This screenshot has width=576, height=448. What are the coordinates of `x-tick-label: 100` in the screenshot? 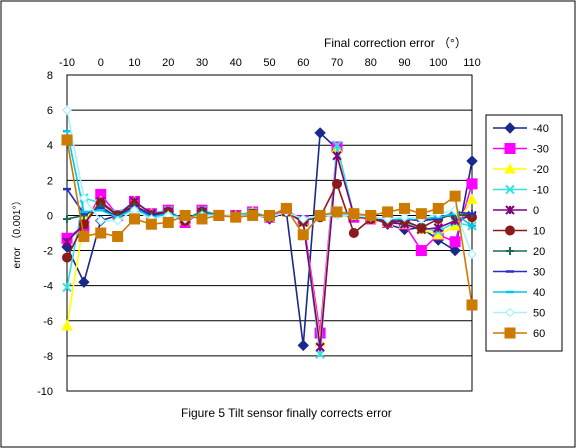 It's located at (438, 63).